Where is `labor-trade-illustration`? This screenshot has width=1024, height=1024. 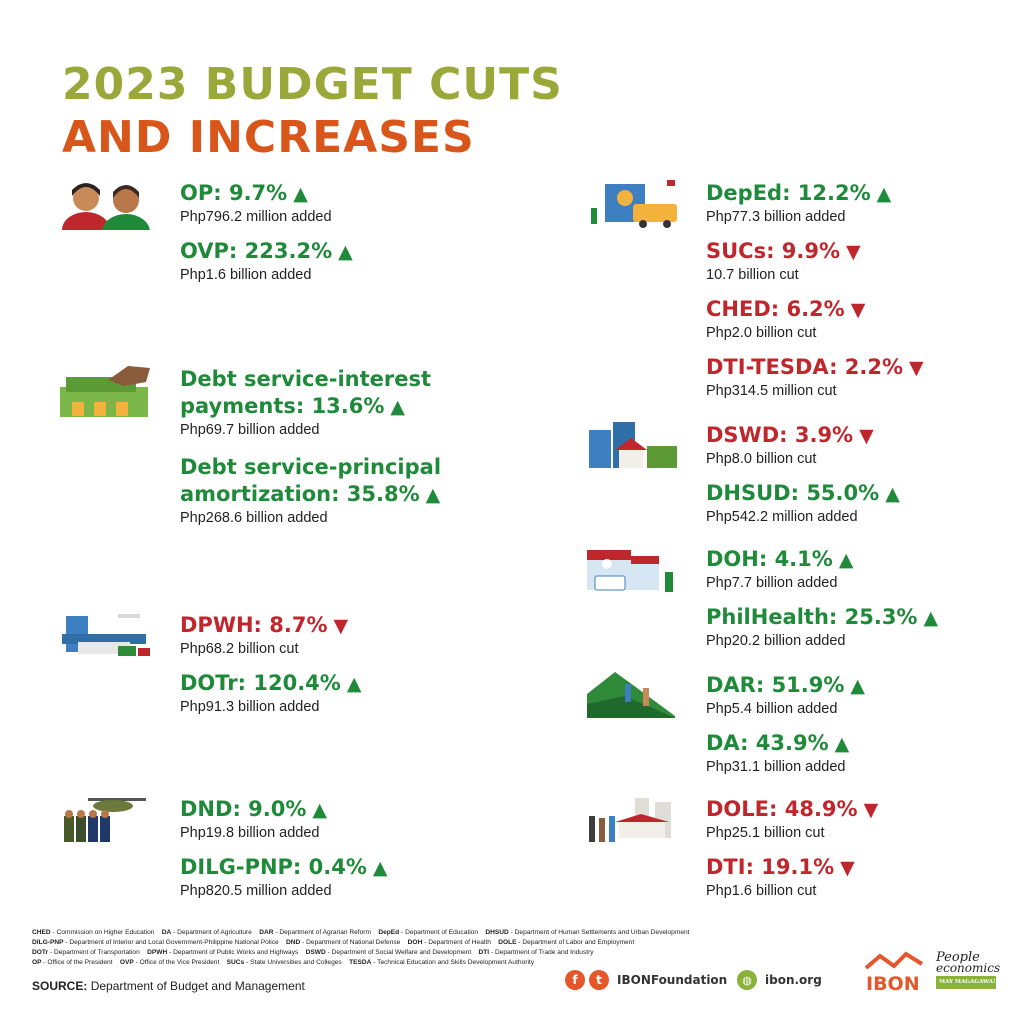 labor-trade-illustration is located at coordinates (630, 820).